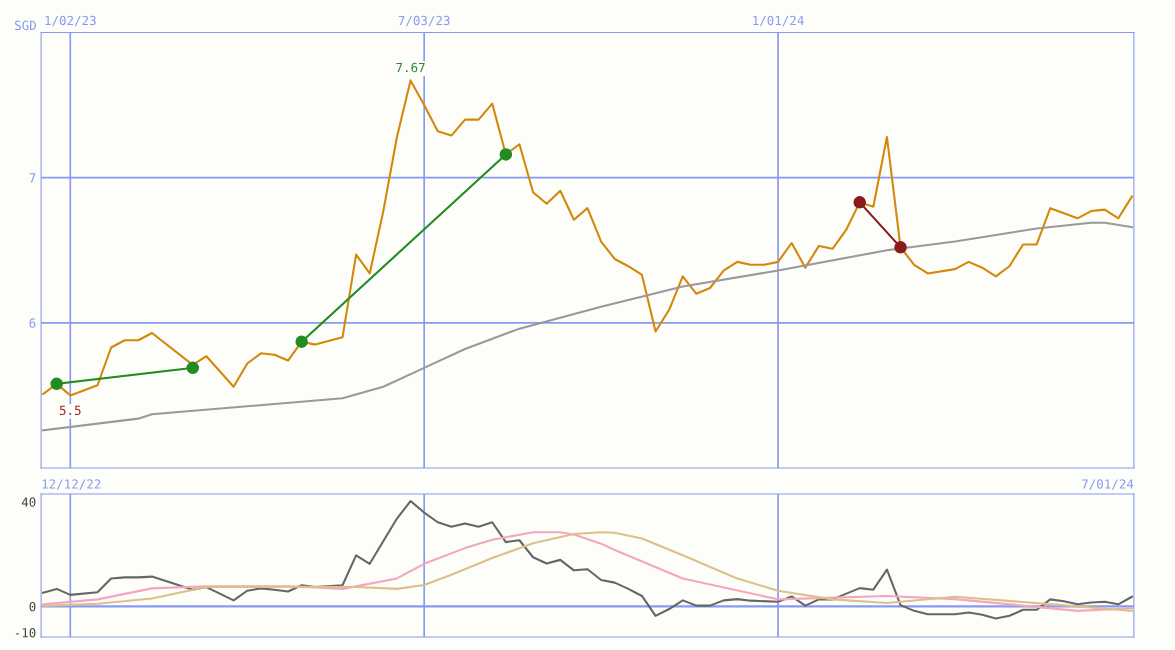 The image size is (1175, 650). I want to click on x-tick-label: 1/02/23, so click(70, 21).